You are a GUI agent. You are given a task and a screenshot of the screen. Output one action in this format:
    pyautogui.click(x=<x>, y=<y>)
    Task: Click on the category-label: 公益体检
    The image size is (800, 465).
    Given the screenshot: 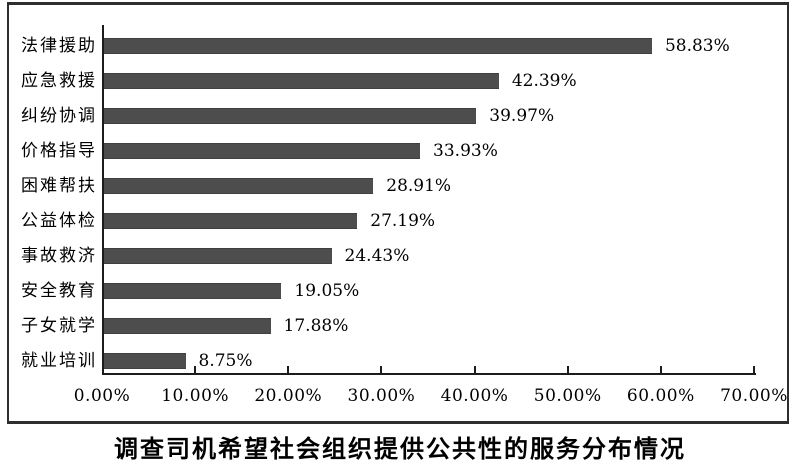 What is the action you would take?
    pyautogui.click(x=59, y=221)
    